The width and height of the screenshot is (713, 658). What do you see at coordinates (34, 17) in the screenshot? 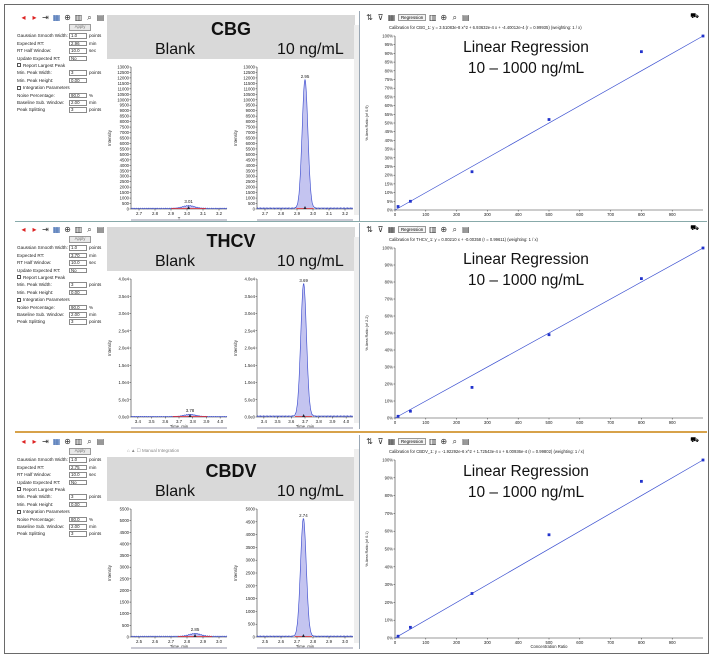
I see `forward-arrow: ▸` at bounding box center [34, 17].